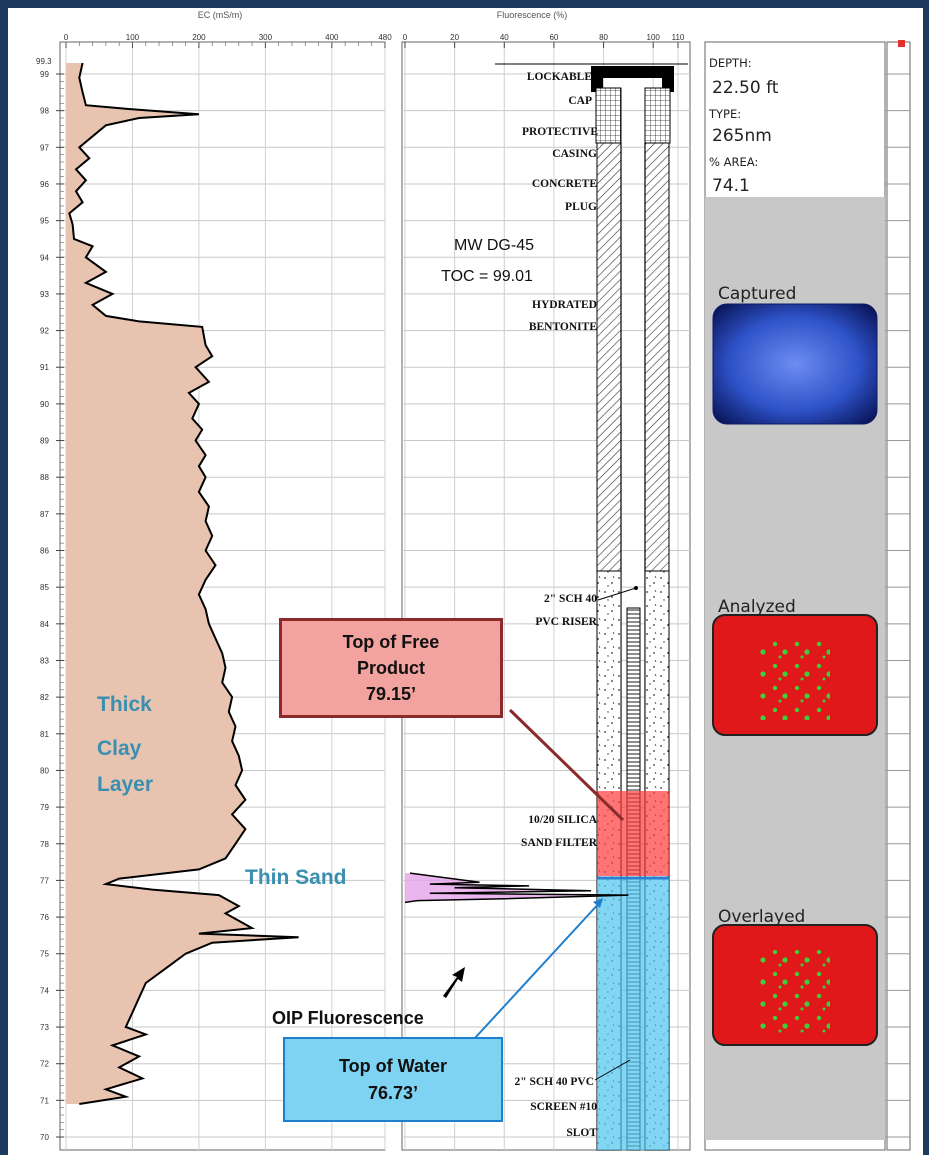 The width and height of the screenshot is (929, 1155). I want to click on depth-tick-label: 75, so click(44, 954).